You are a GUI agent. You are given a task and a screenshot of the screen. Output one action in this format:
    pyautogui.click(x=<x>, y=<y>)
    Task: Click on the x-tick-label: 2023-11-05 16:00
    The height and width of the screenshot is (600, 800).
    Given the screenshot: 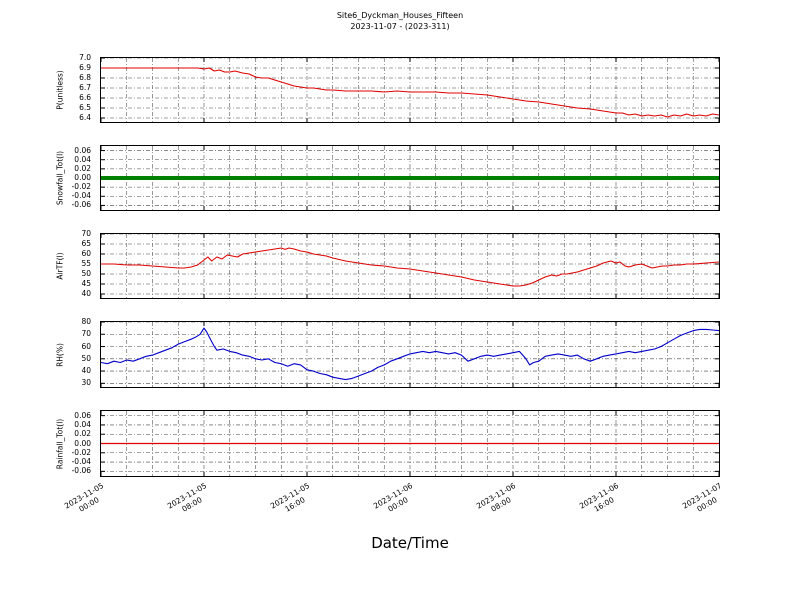 What is the action you would take?
    pyautogui.click(x=293, y=500)
    